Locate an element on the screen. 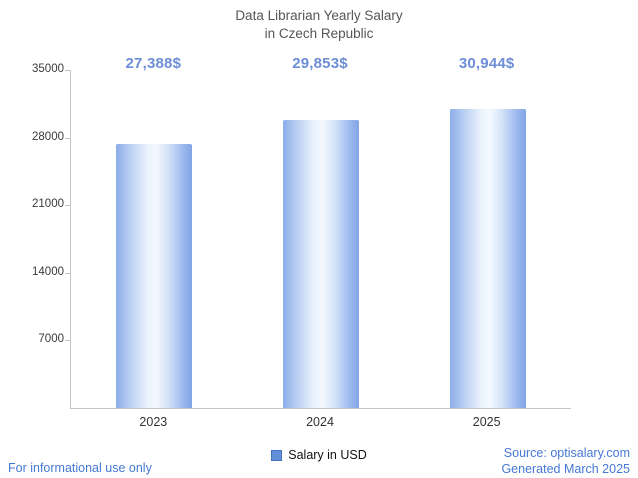 This screenshot has width=638, height=478. legend: Salary in USD is located at coordinates (319, 455).